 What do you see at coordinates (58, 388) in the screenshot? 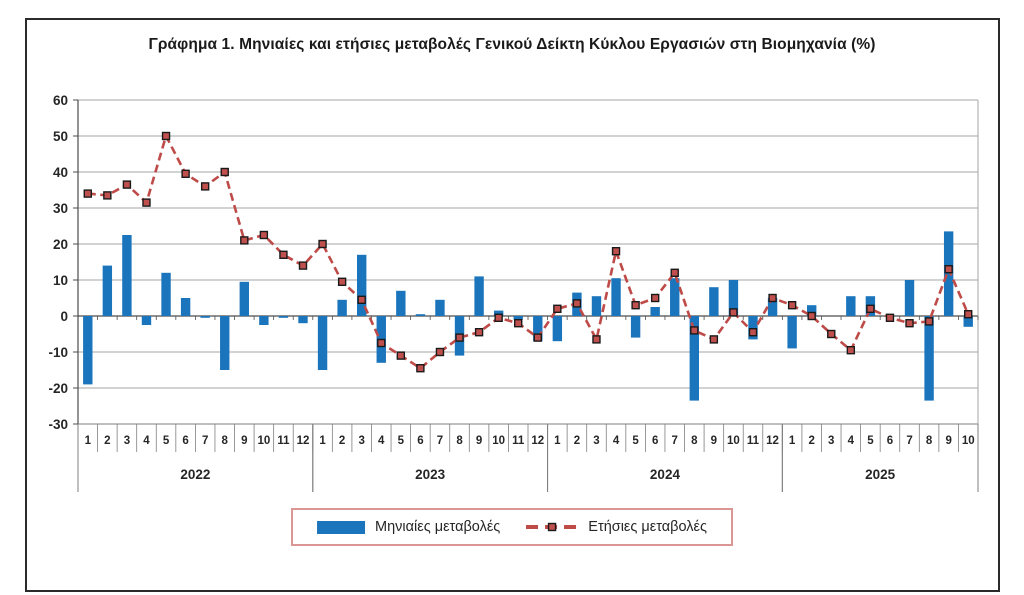
I see `y-tick-label: -20` at bounding box center [58, 388].